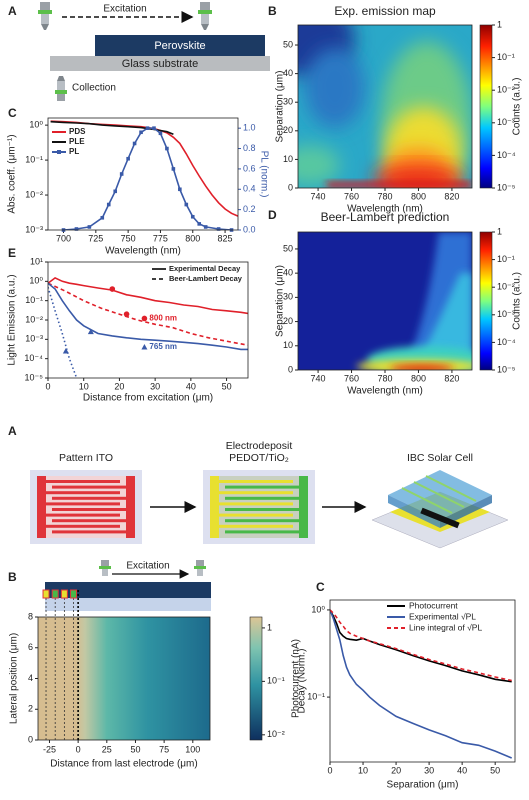 This screenshot has width=529, height=800. Describe the element at coordinates (30, 709) in the screenshot. I see `y-tick-label: 2` at that location.